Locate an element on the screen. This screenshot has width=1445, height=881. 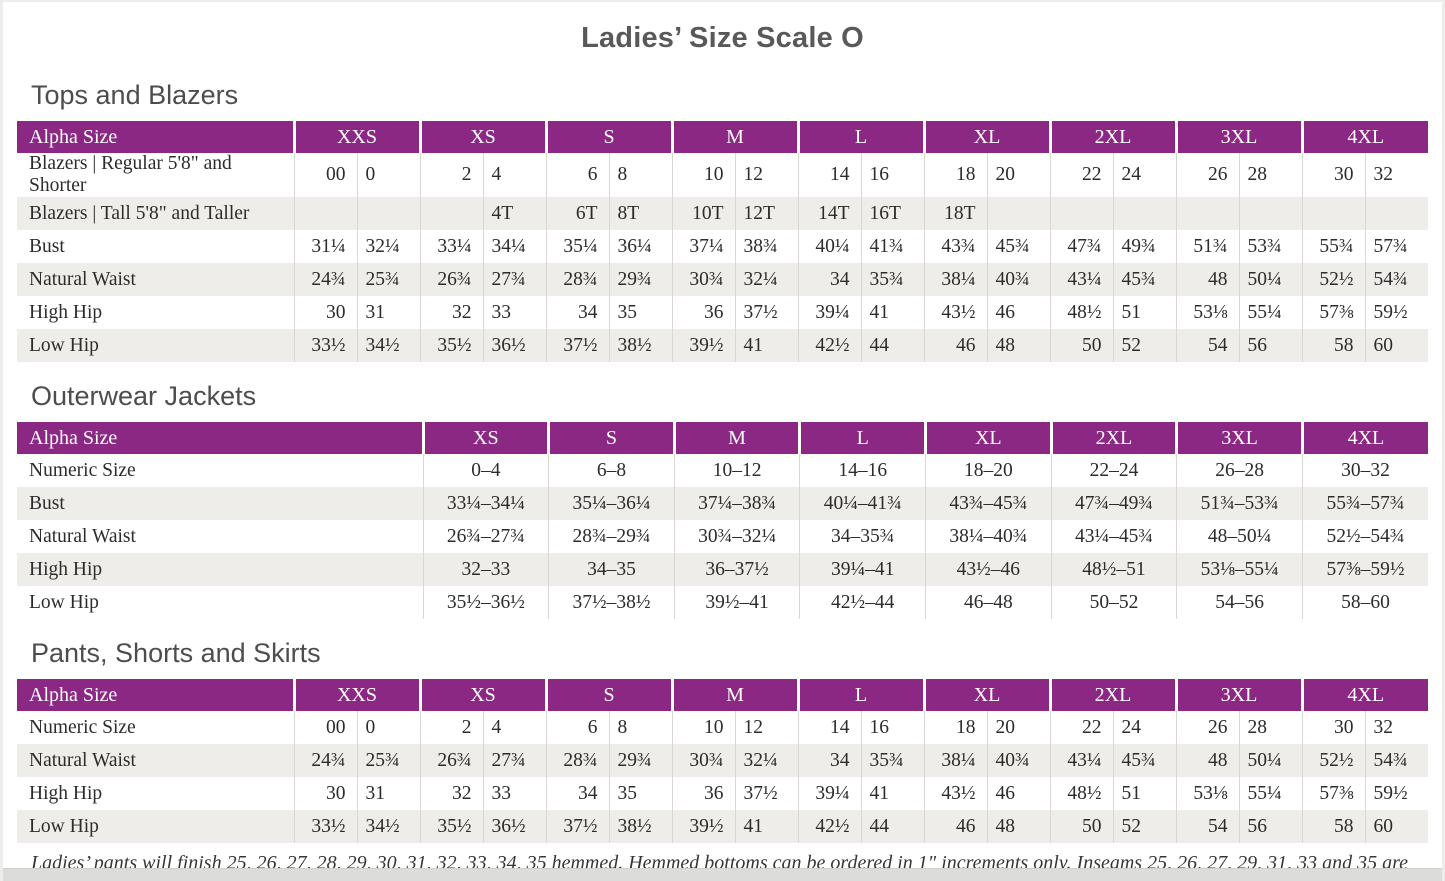
size-column-header: 2XL is located at coordinates (1113, 438).